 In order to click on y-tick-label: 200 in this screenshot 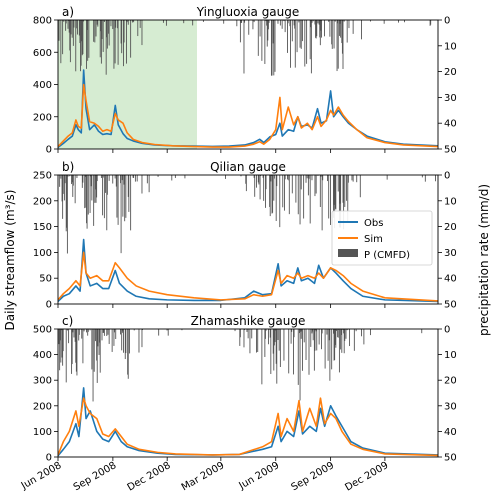, I will do `click(42, 201)`.